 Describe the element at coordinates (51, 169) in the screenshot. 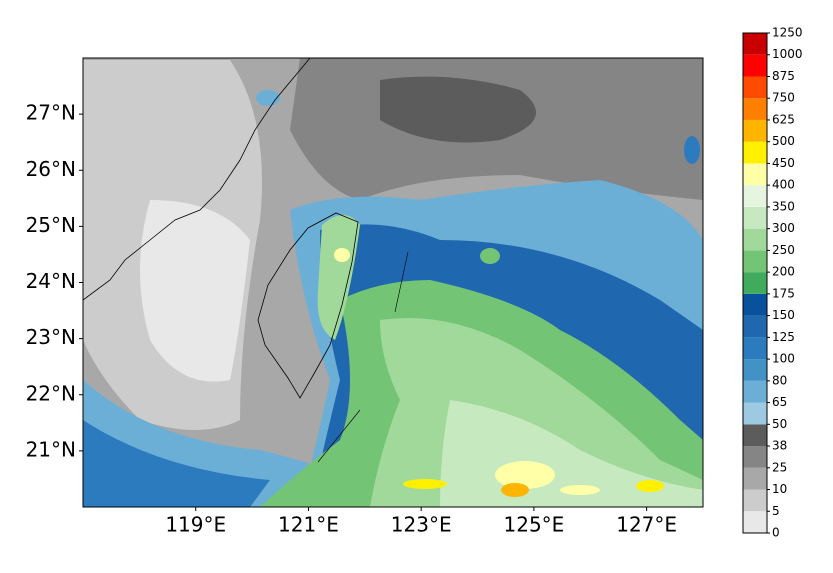

I see `y-tick-label: 26°N` at that location.